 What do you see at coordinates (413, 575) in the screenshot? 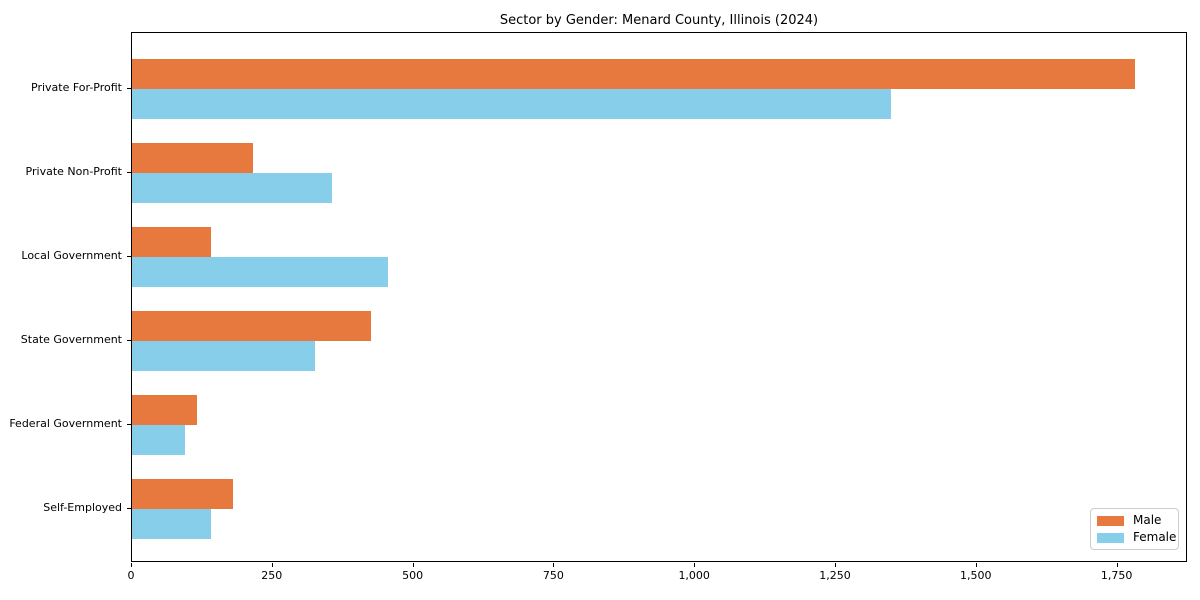
I see `x-tick-label: 500` at bounding box center [413, 575].